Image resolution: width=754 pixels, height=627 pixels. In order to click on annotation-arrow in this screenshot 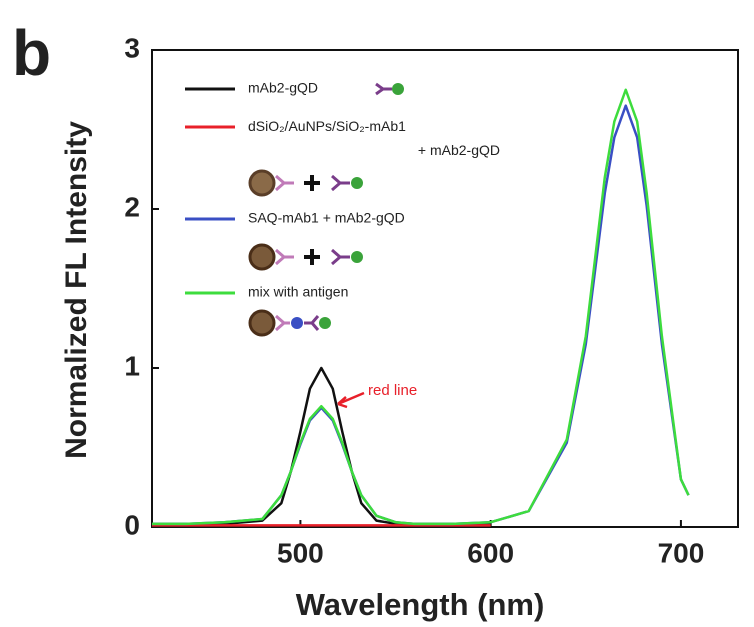, I will do `click(351, 400)`.